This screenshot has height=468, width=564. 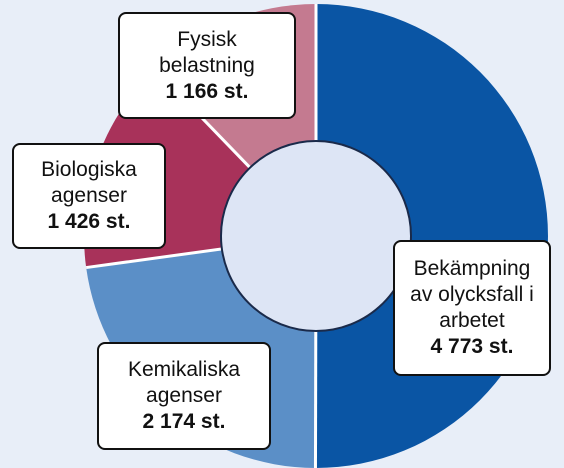 I want to click on value-label: 4 773 st., so click(x=472, y=346).